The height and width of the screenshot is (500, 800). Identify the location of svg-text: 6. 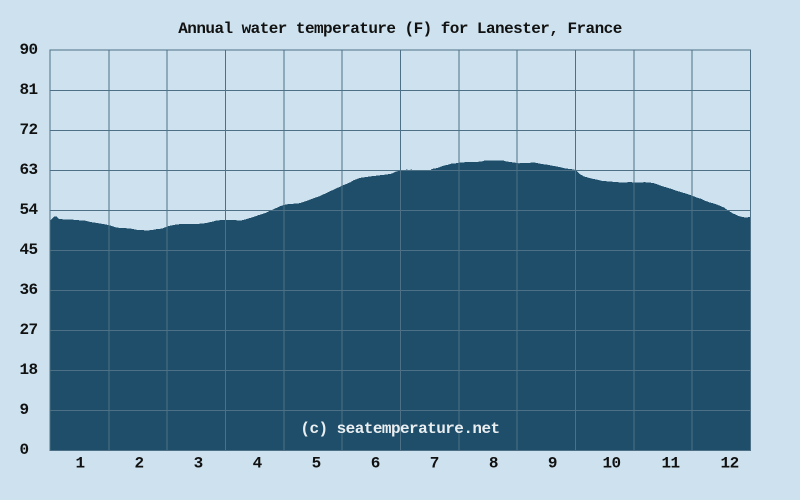
(375, 464).